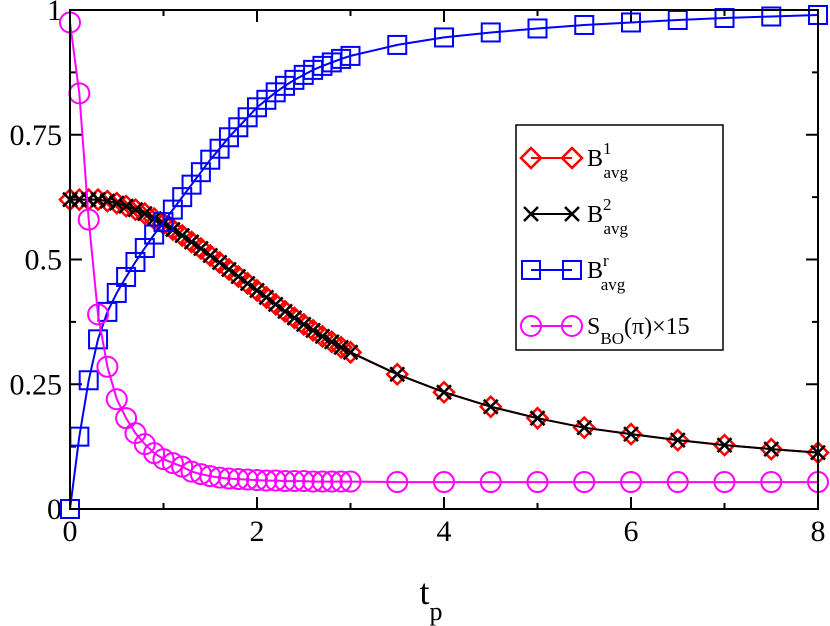 The height and width of the screenshot is (626, 830). I want to click on legend-label-b1: B1 avg, so click(608, 160).